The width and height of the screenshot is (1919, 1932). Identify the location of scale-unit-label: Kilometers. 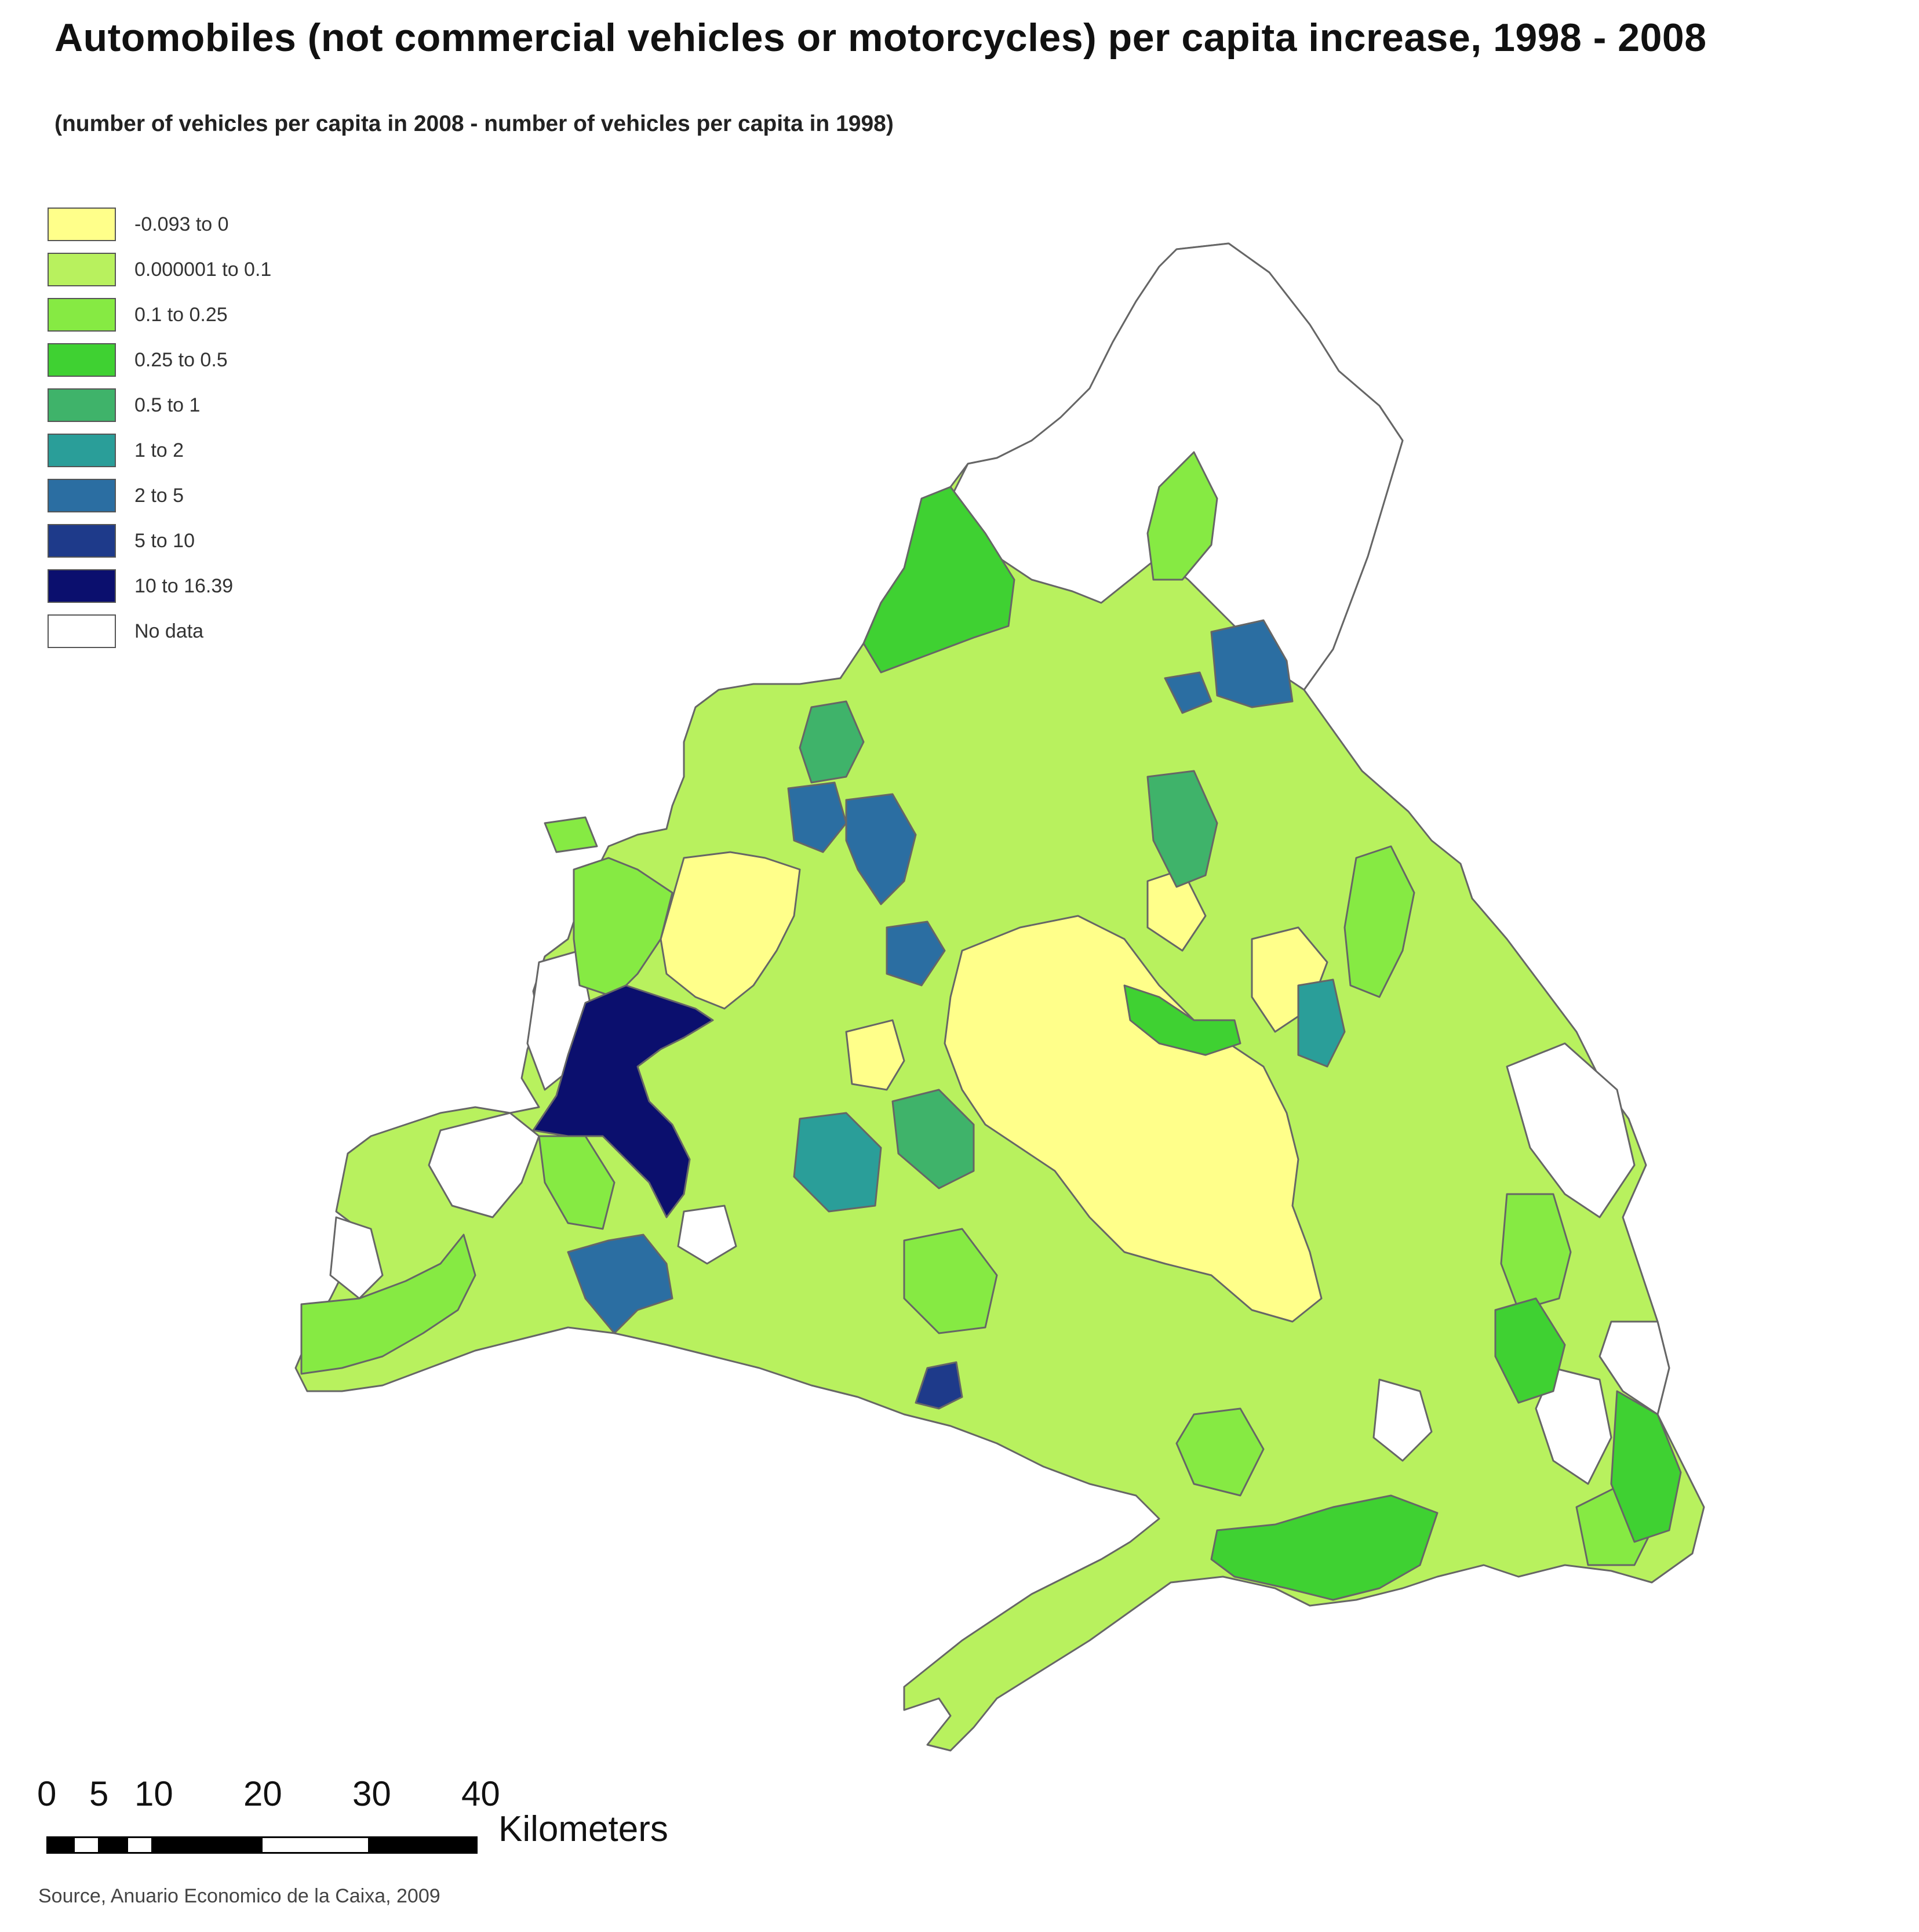
(583, 1829).